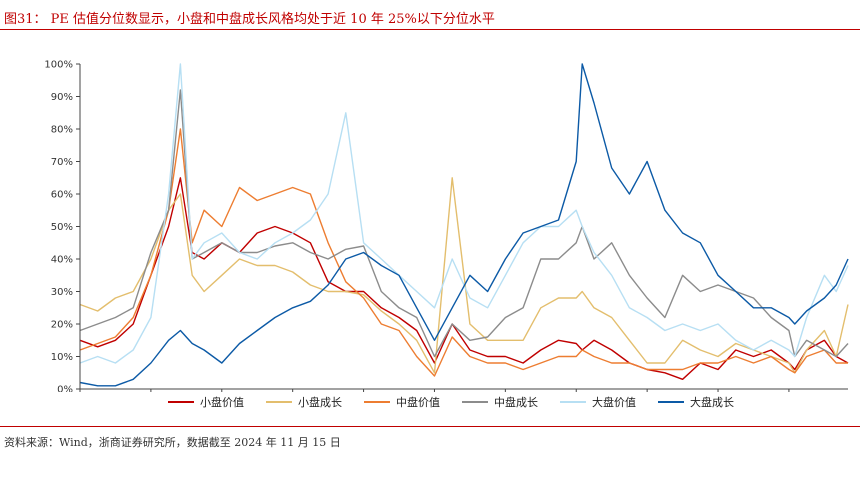  Describe the element at coordinates (62, 227) in the screenshot. I see `y-tick-label: 50%` at that location.